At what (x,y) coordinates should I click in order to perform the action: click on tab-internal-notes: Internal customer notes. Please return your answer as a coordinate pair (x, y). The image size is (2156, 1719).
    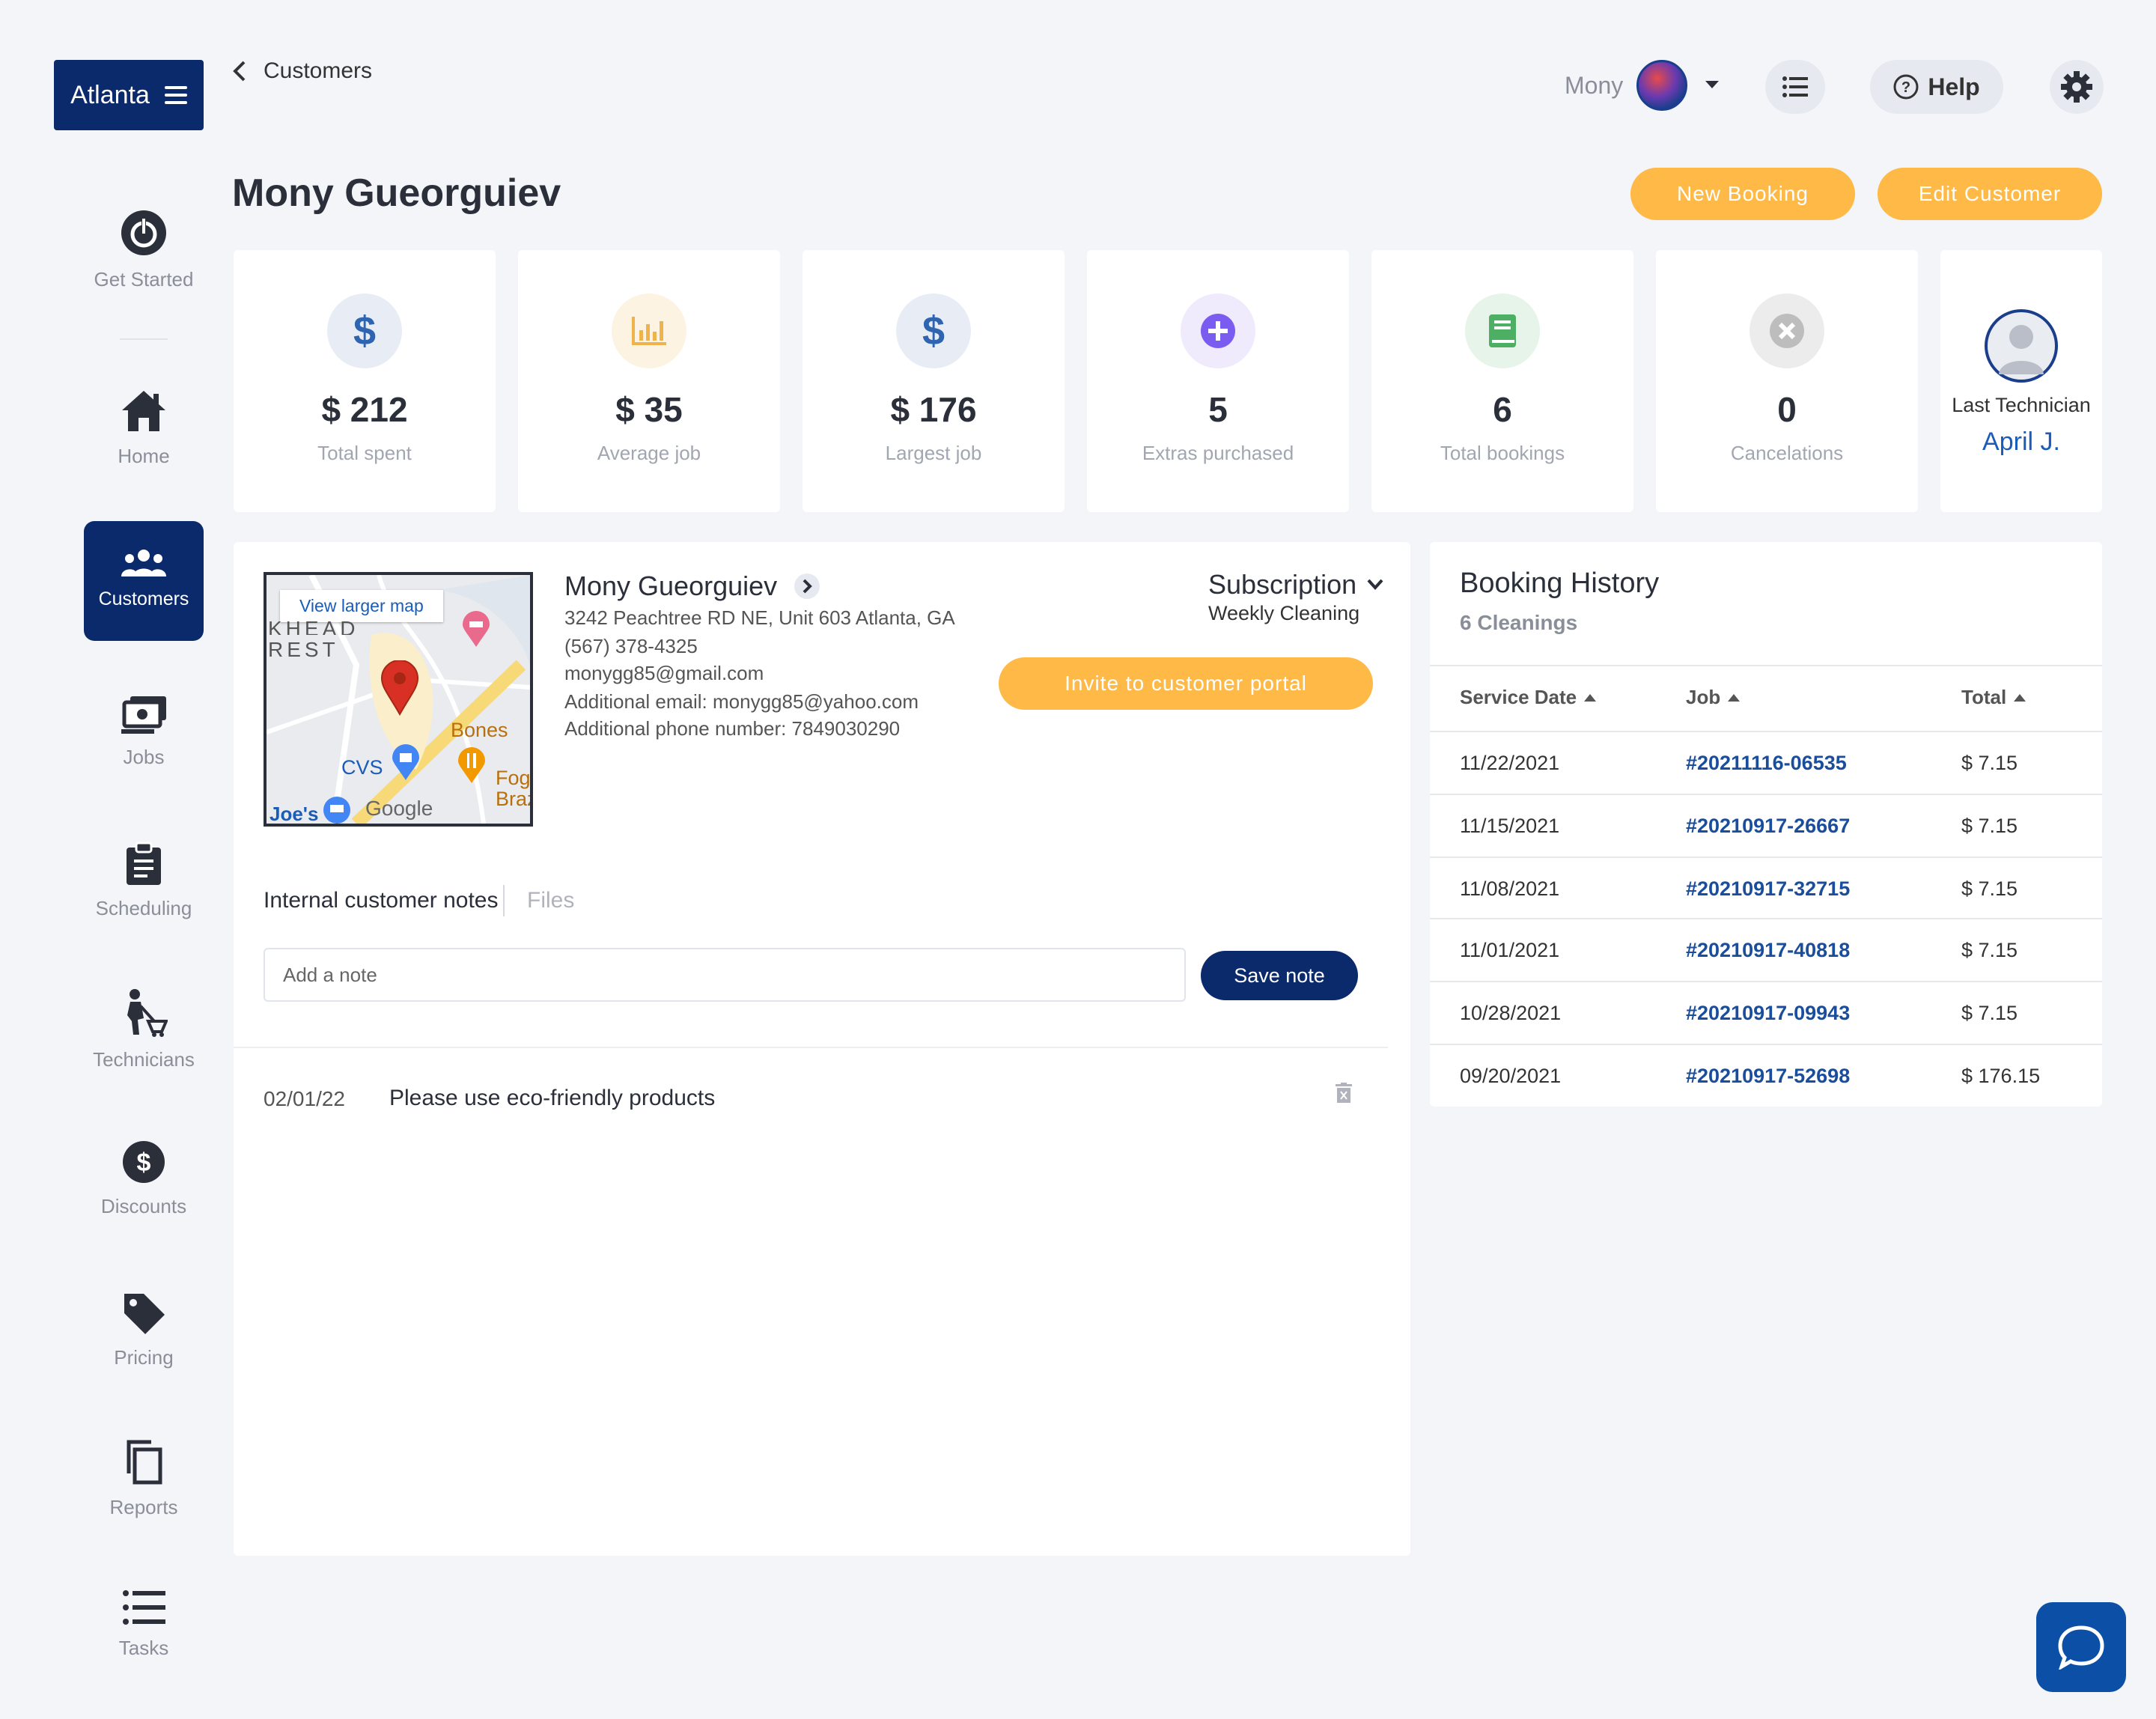
    Looking at the image, I should click on (381, 900).